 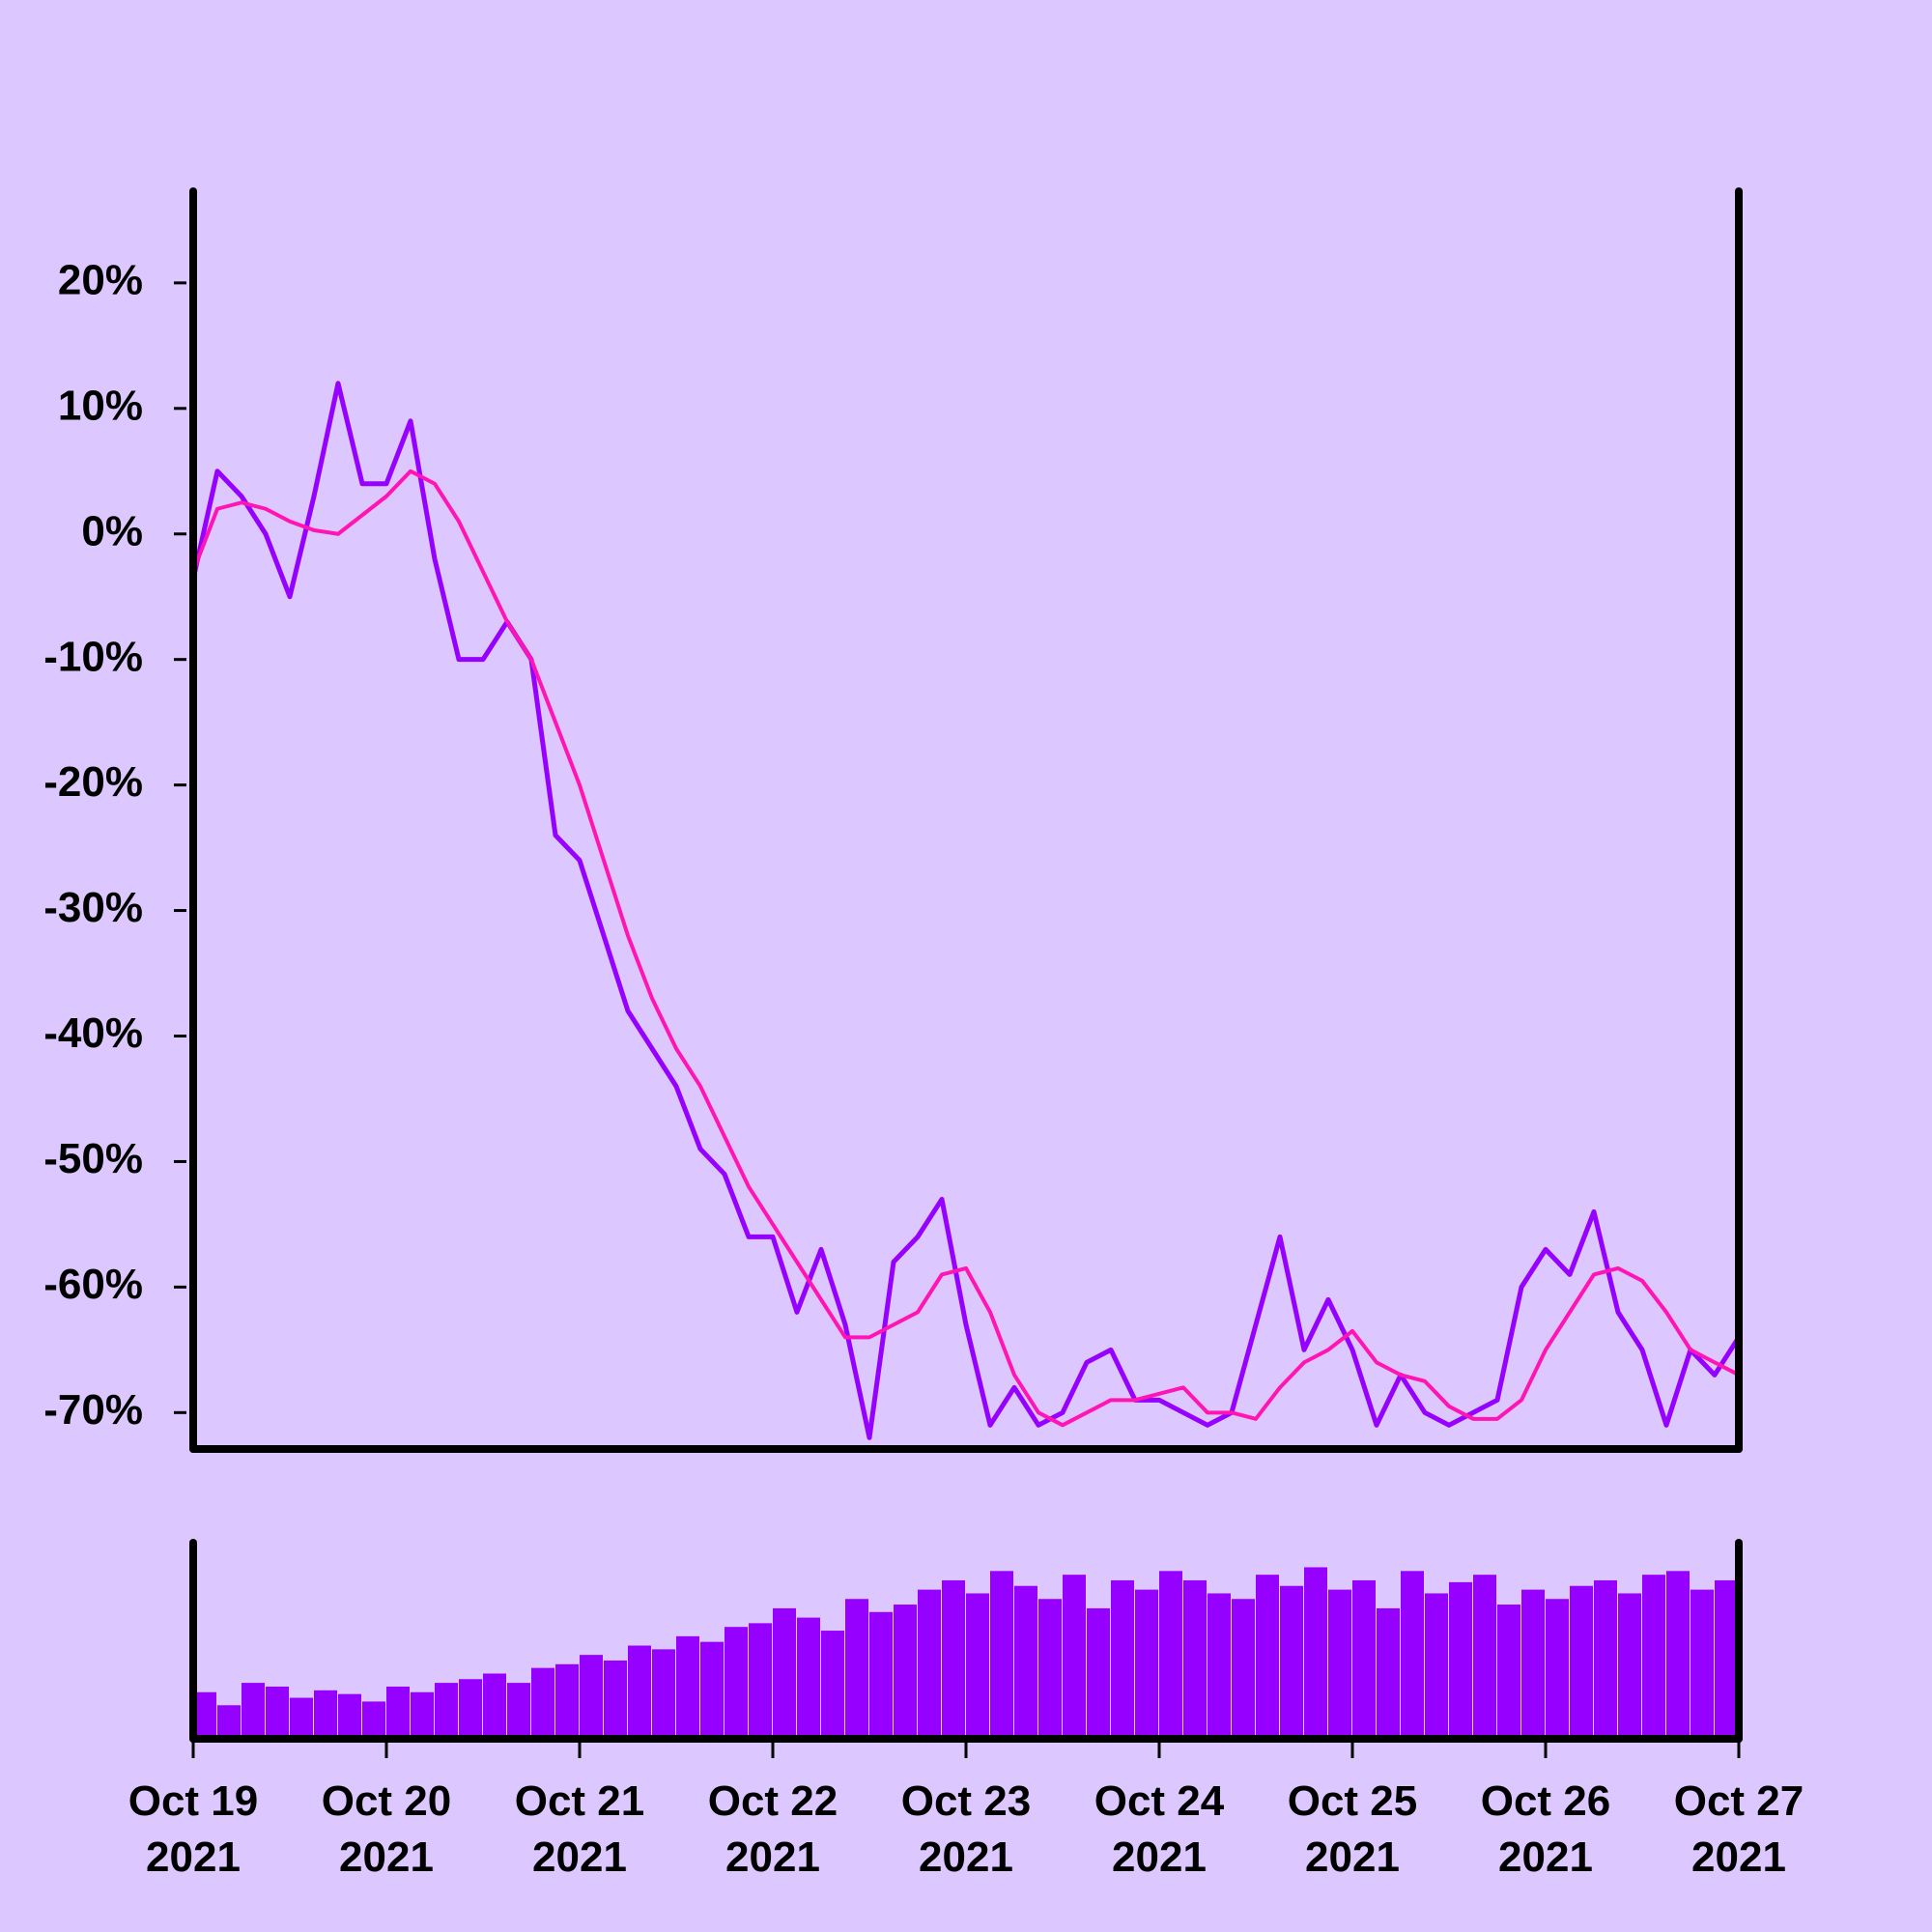 What do you see at coordinates (93, 656) in the screenshot?
I see `y-tick-label: -10%` at bounding box center [93, 656].